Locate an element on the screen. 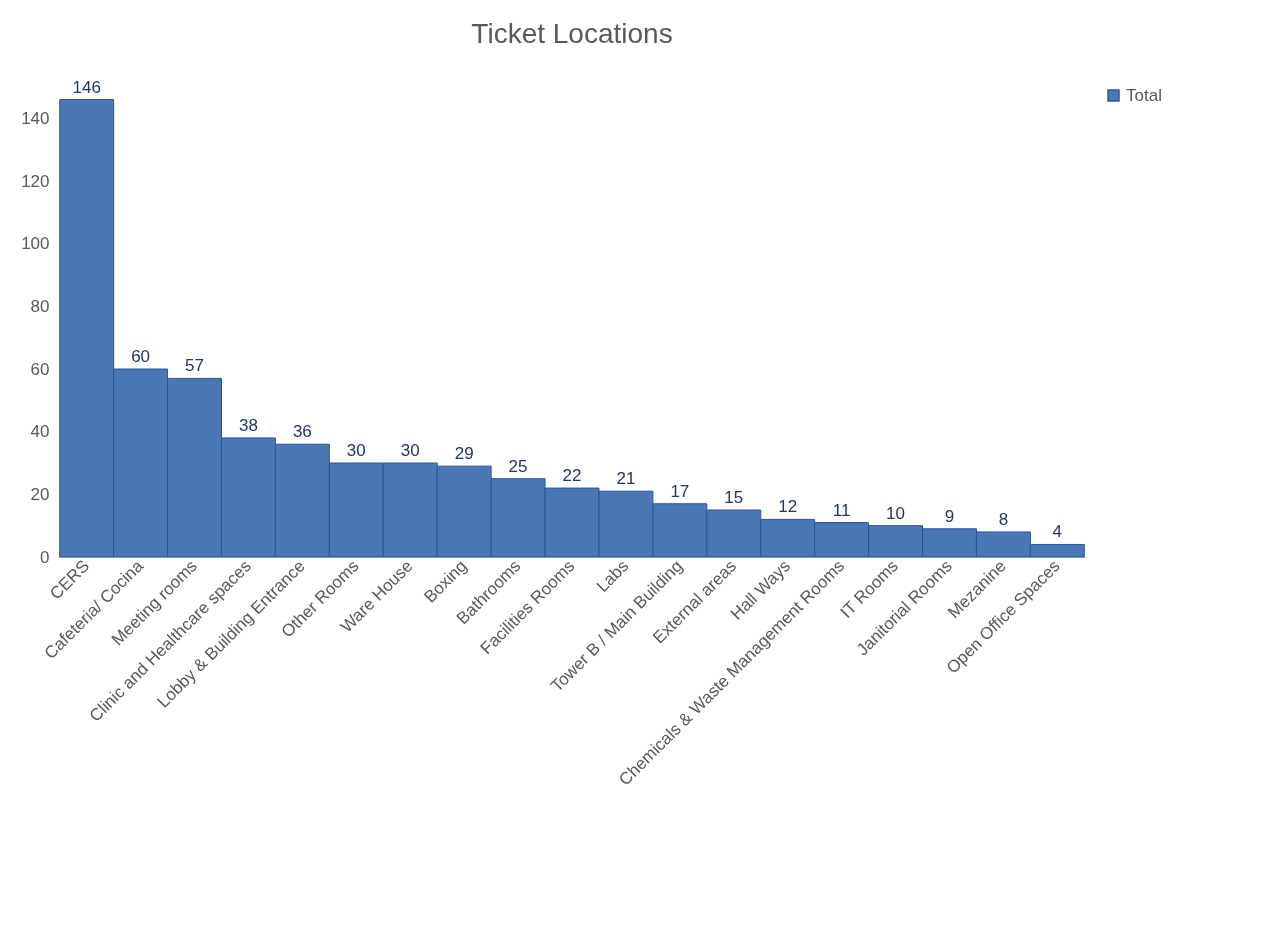  data-label: 10 is located at coordinates (896, 513).